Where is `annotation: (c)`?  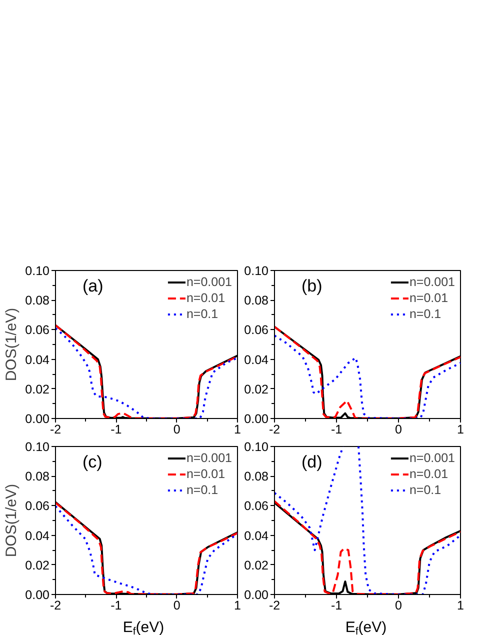 annotation: (c) is located at coordinates (92, 462).